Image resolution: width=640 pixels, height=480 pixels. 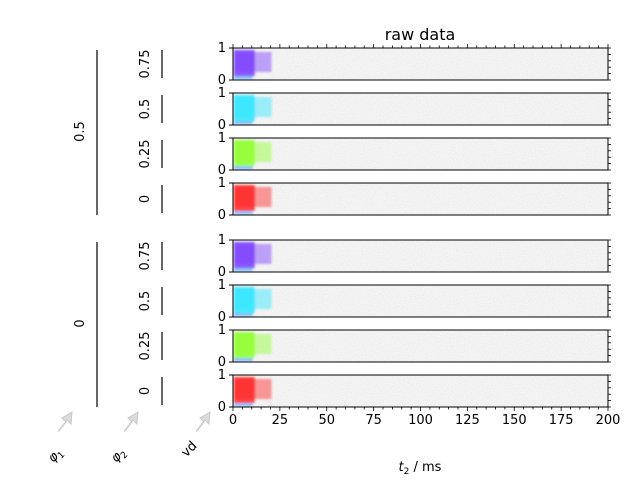 I want to click on svg-text: φ2, so click(x=119, y=456).